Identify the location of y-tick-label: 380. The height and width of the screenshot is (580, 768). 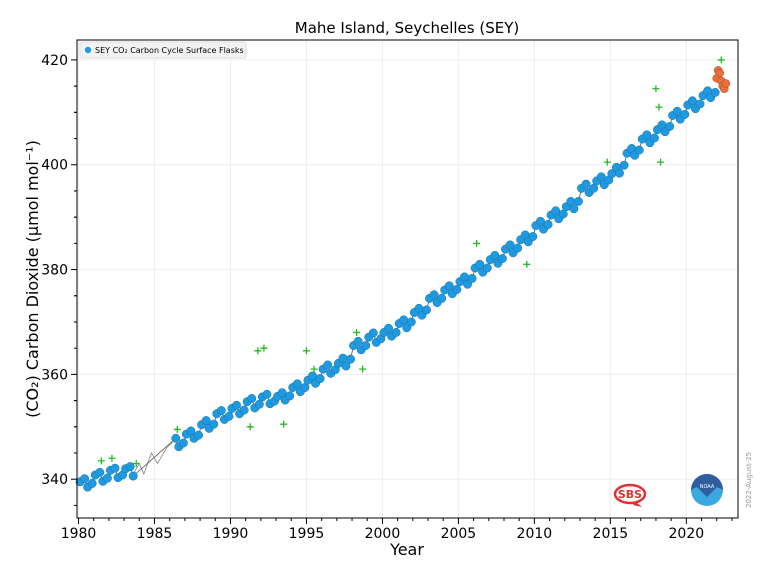
(54, 271).